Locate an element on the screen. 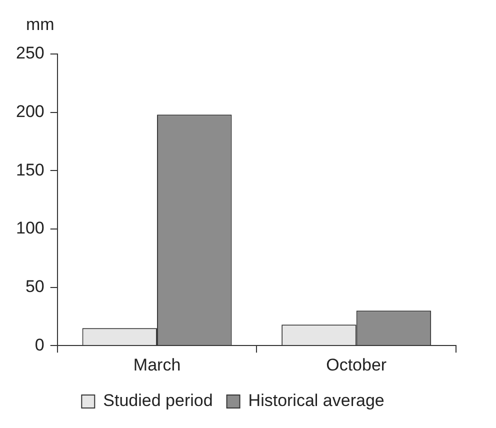  legend-label: Historical average is located at coordinates (316, 400).